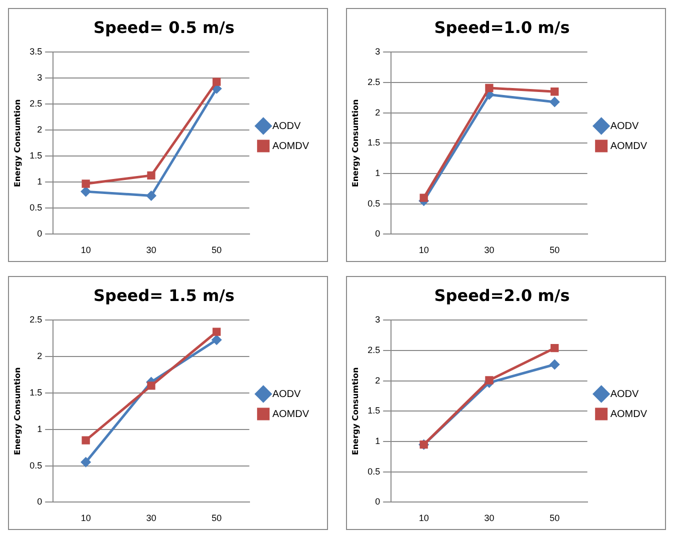 The width and height of the screenshot is (680, 542). What do you see at coordinates (164, 27) in the screenshot?
I see `chart-title: Speed= 0.5 m/s` at bounding box center [164, 27].